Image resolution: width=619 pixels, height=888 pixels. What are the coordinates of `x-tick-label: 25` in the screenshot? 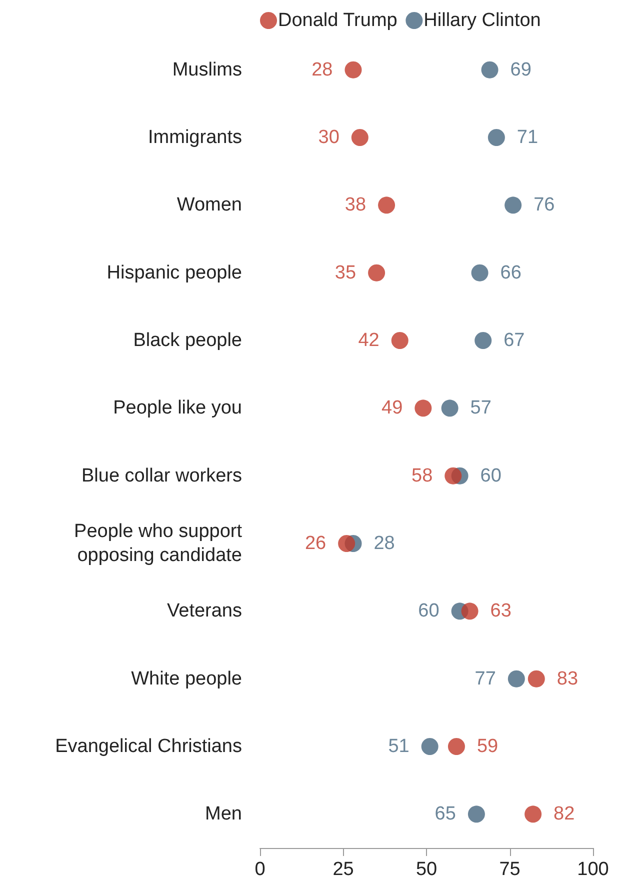 It's located at (343, 869).